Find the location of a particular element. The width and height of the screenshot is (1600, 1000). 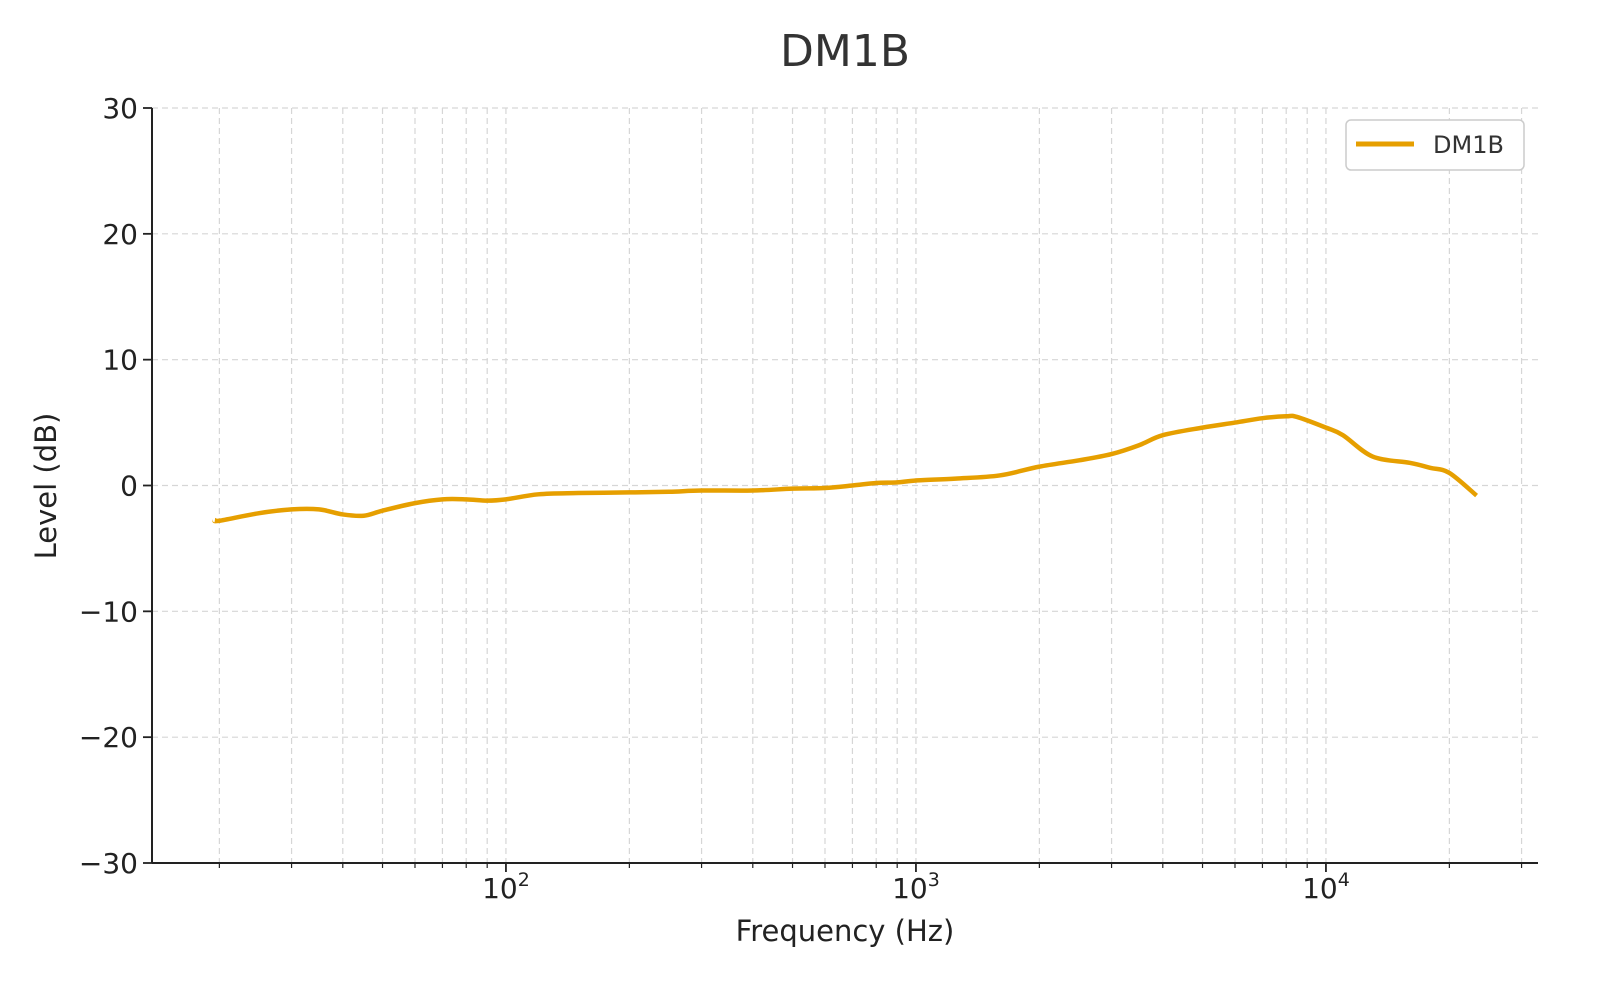

x-tick-label: 10² is located at coordinates (506, 887).